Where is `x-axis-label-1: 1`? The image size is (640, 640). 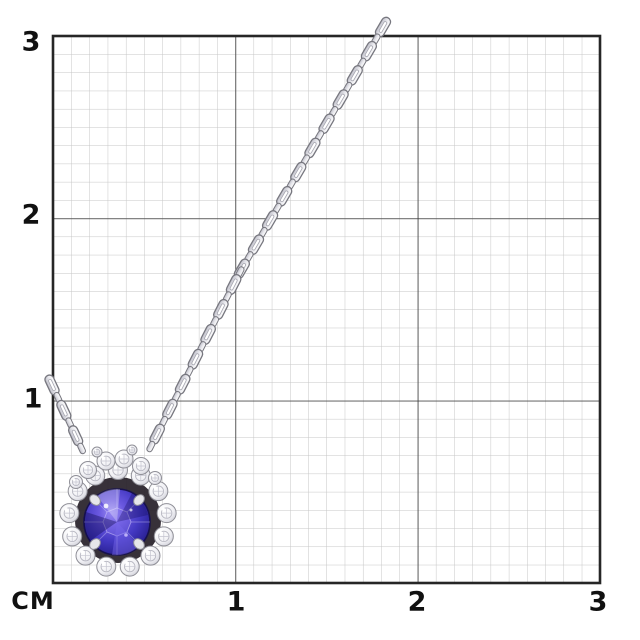
x-axis-label-1: 1 is located at coordinates (236, 602).